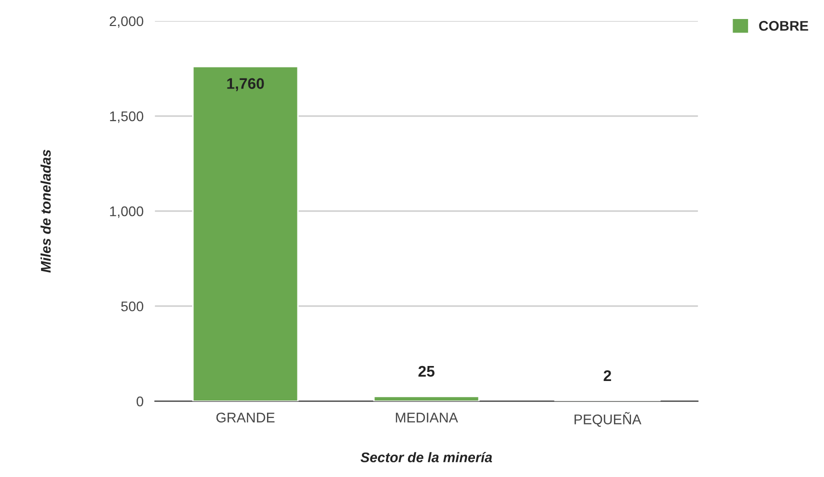 The image size is (824, 477). What do you see at coordinates (127, 22) in the screenshot?
I see `y-tick-label: 2,000` at bounding box center [127, 22].